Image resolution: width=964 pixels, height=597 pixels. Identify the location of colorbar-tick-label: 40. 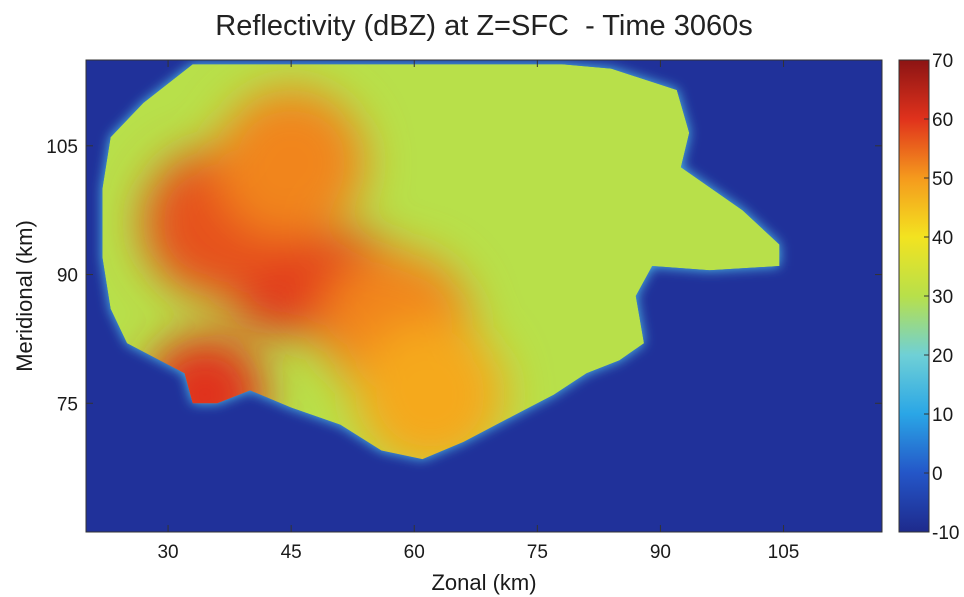
(942, 238).